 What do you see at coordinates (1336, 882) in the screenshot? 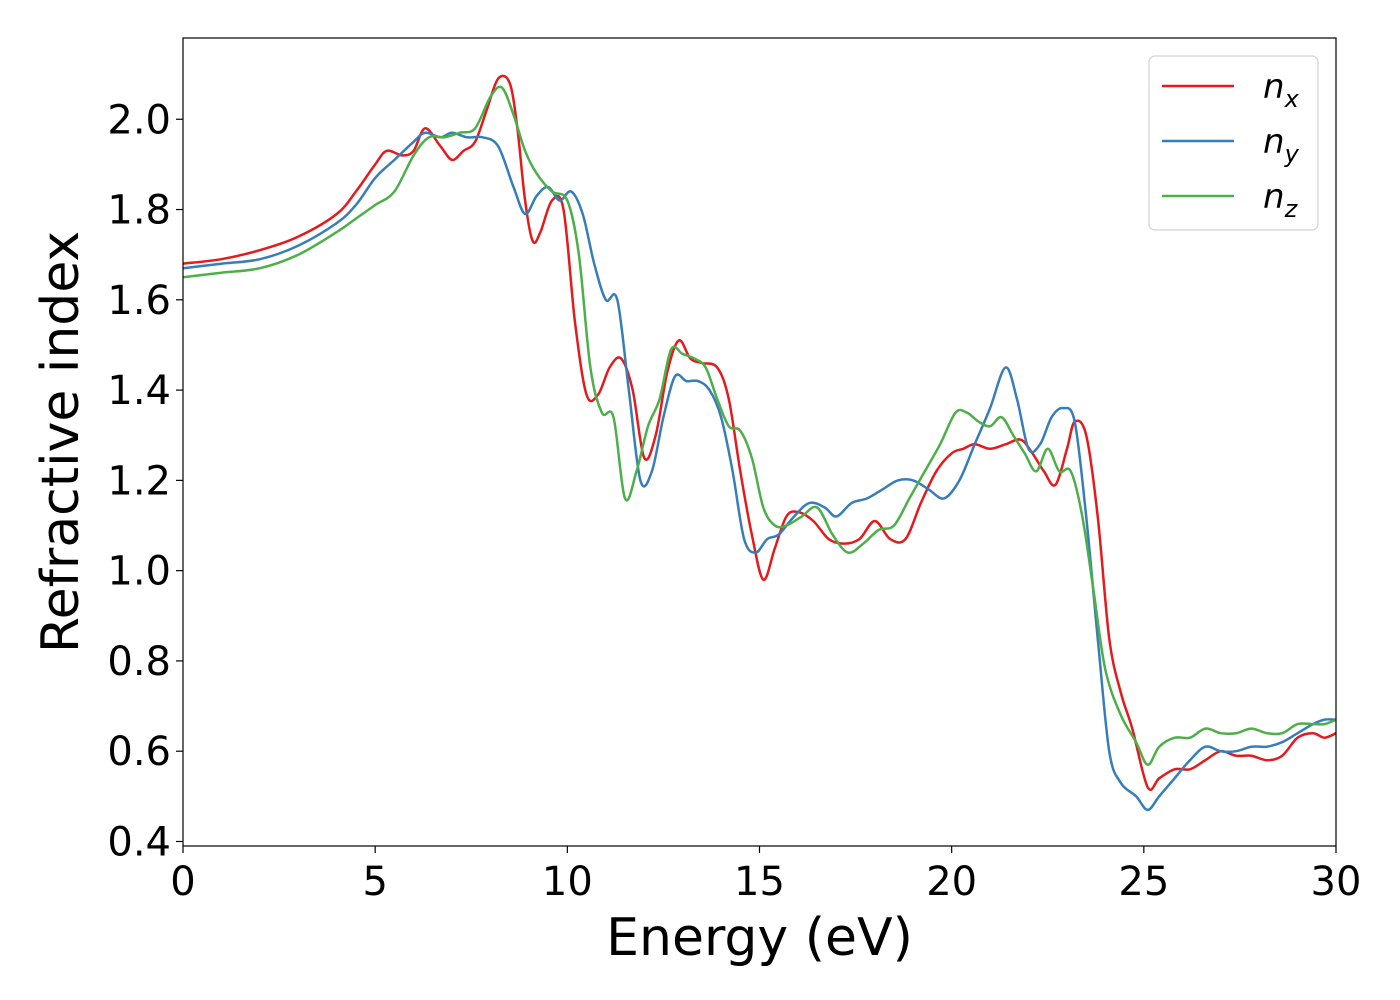
I see `x-tick-label: 30` at bounding box center [1336, 882].